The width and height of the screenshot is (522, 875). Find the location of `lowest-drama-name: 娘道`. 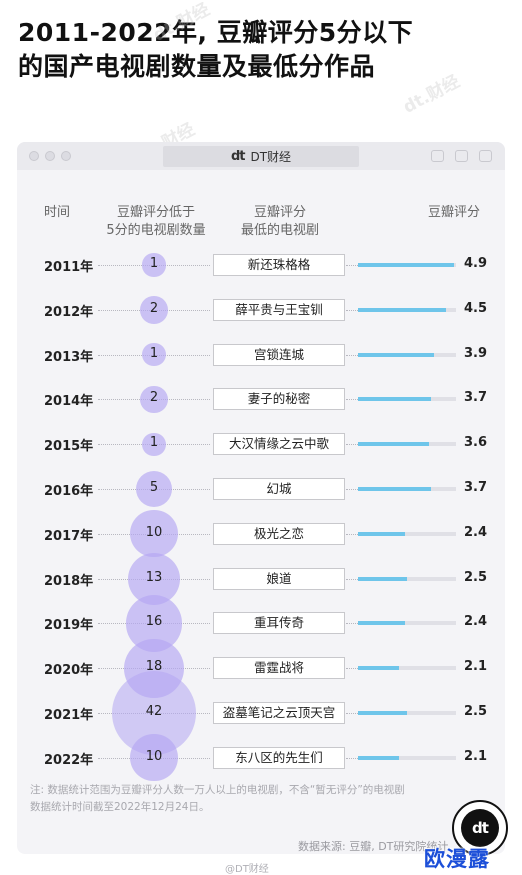

lowest-drama-name: 娘道 is located at coordinates (279, 578).